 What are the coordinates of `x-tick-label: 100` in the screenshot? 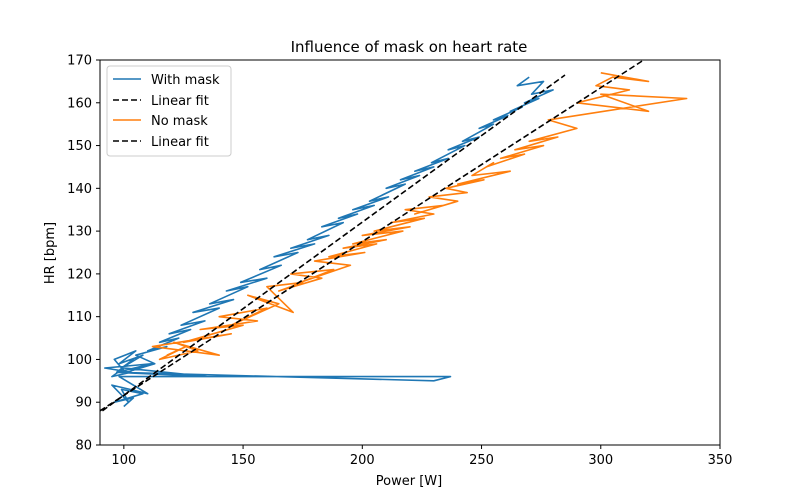 It's located at (123, 460).